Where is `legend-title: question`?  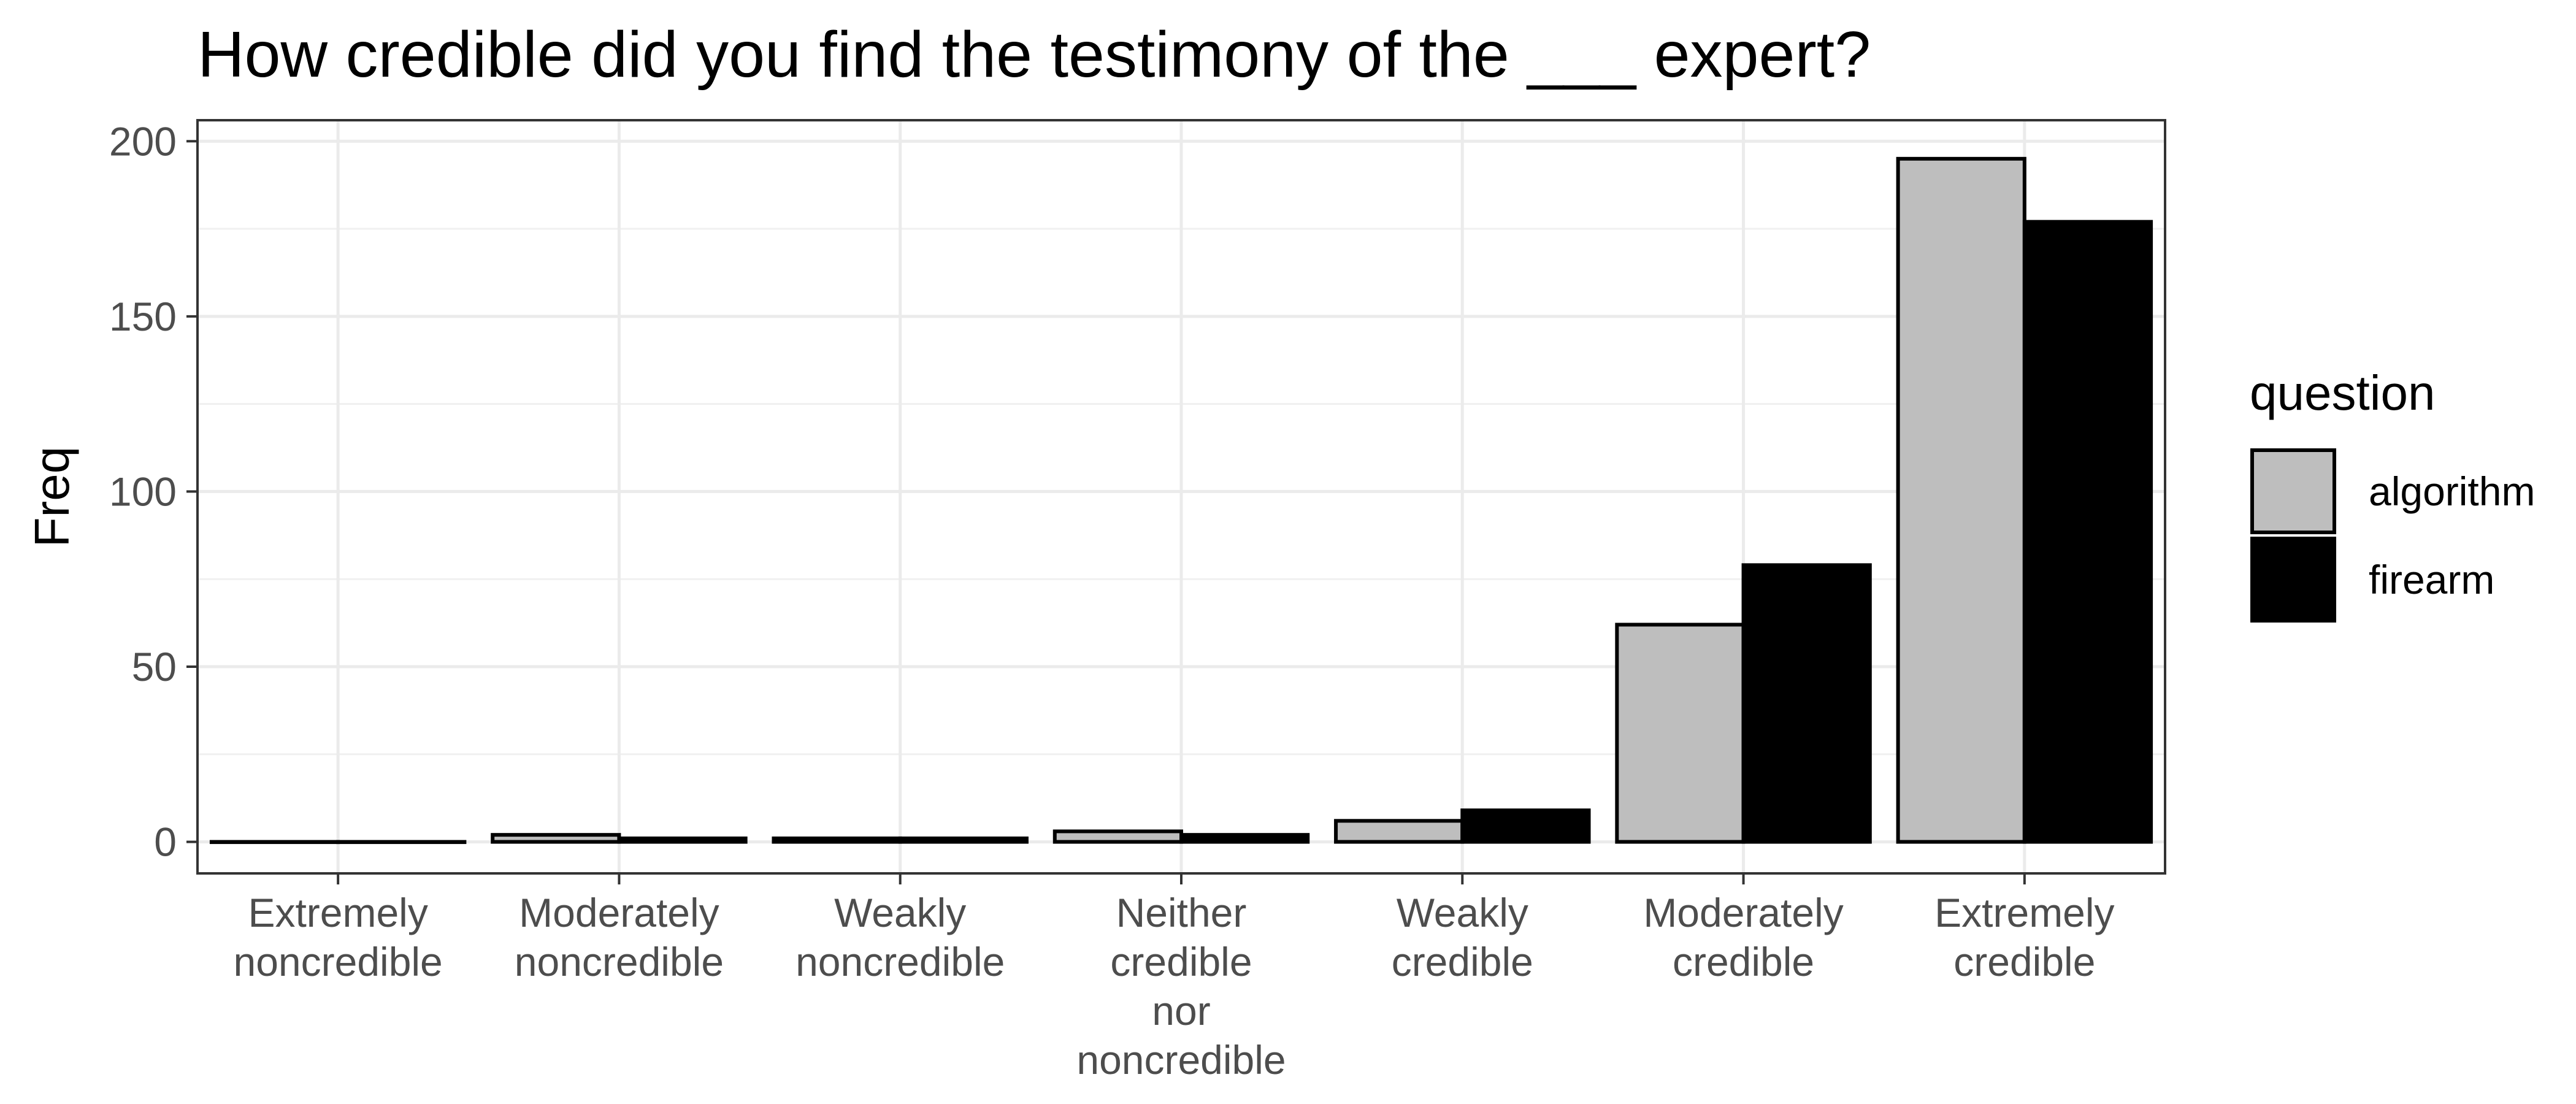 legend-title: question is located at coordinates (2342, 393).